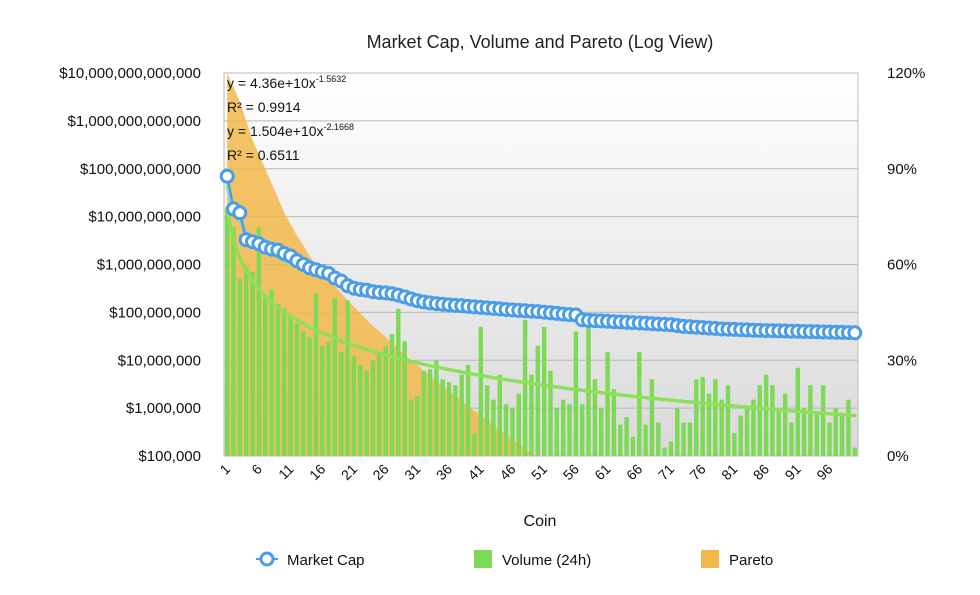 The width and height of the screenshot is (980, 595). I want to click on y-left-tick-label: $1,000,000, so click(163, 408).